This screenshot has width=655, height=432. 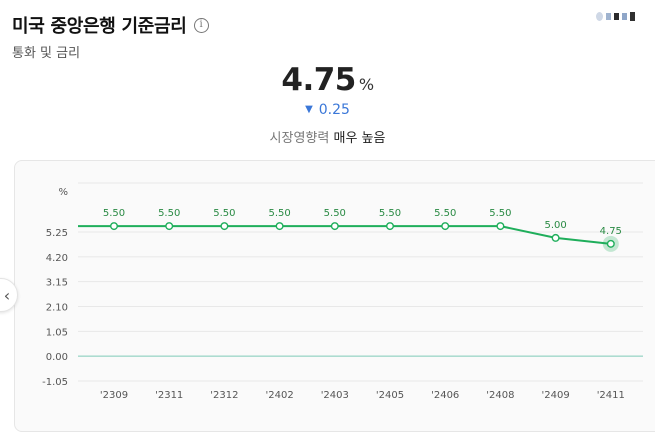 I want to click on chevron-left-icon: ‹, so click(x=7, y=295).